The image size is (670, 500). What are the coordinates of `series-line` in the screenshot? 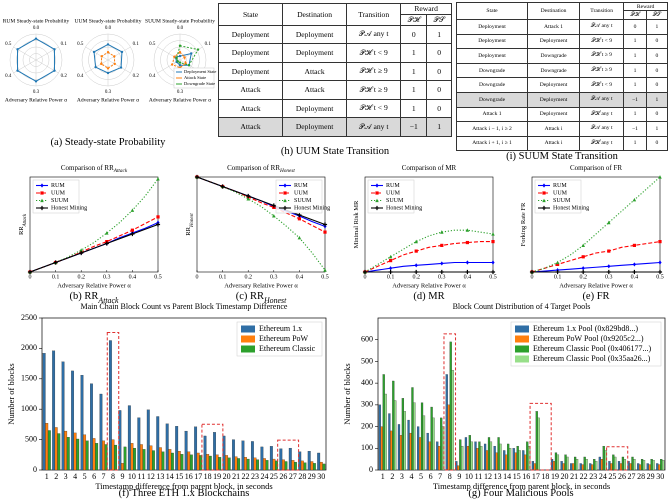 It's located at (428, 267).